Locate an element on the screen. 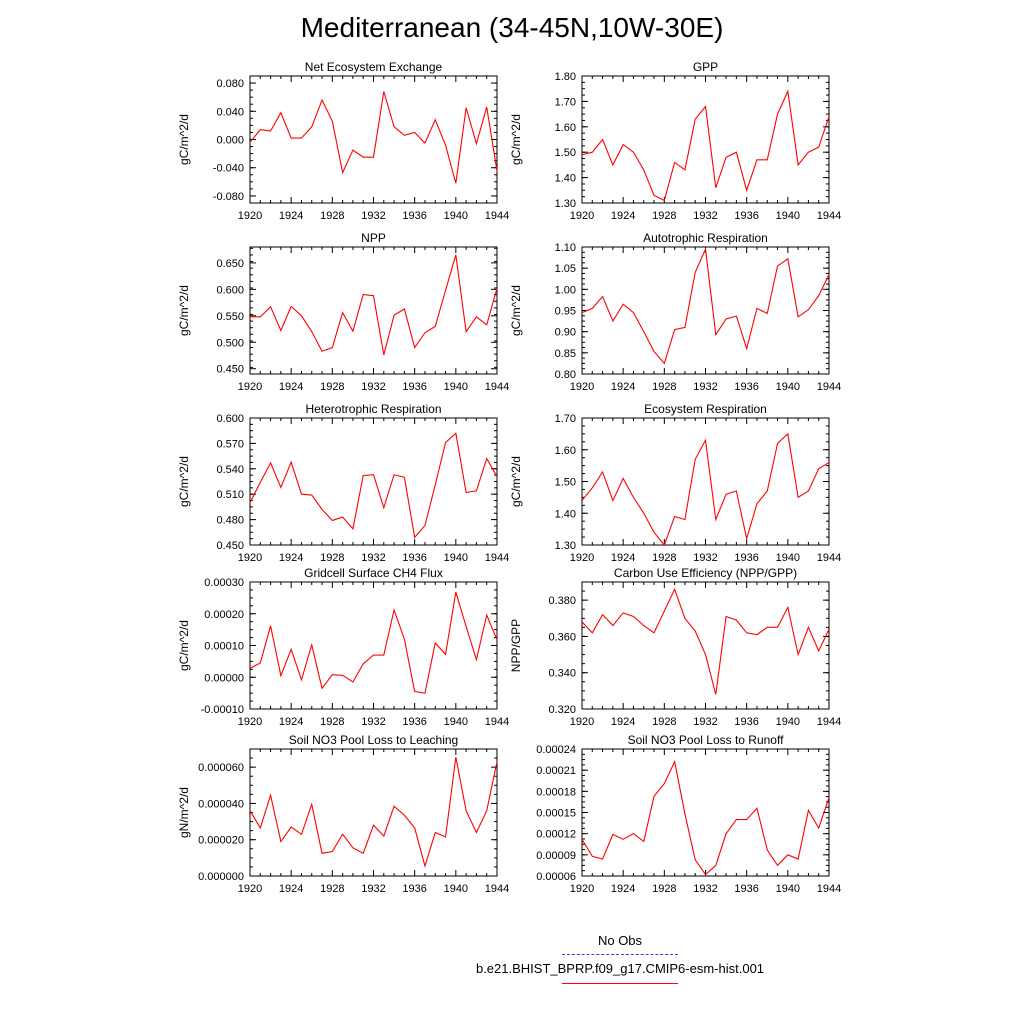 The image size is (1024, 1024). y-tick-label: 0.360 is located at coordinates (562, 637).